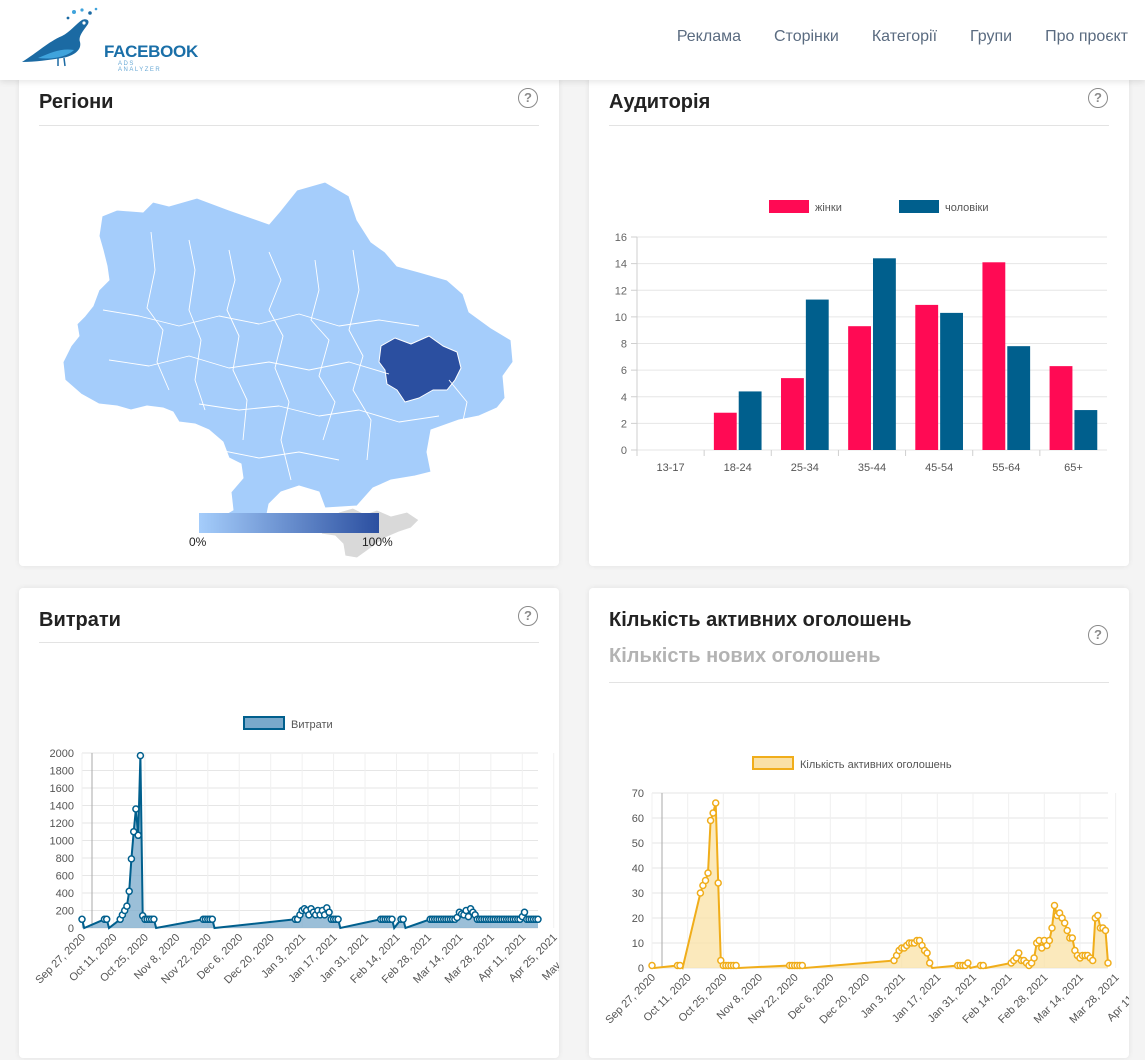 Image resolution: width=1145 pixels, height=1060 pixels. I want to click on y-tick-label: 50, so click(638, 844).